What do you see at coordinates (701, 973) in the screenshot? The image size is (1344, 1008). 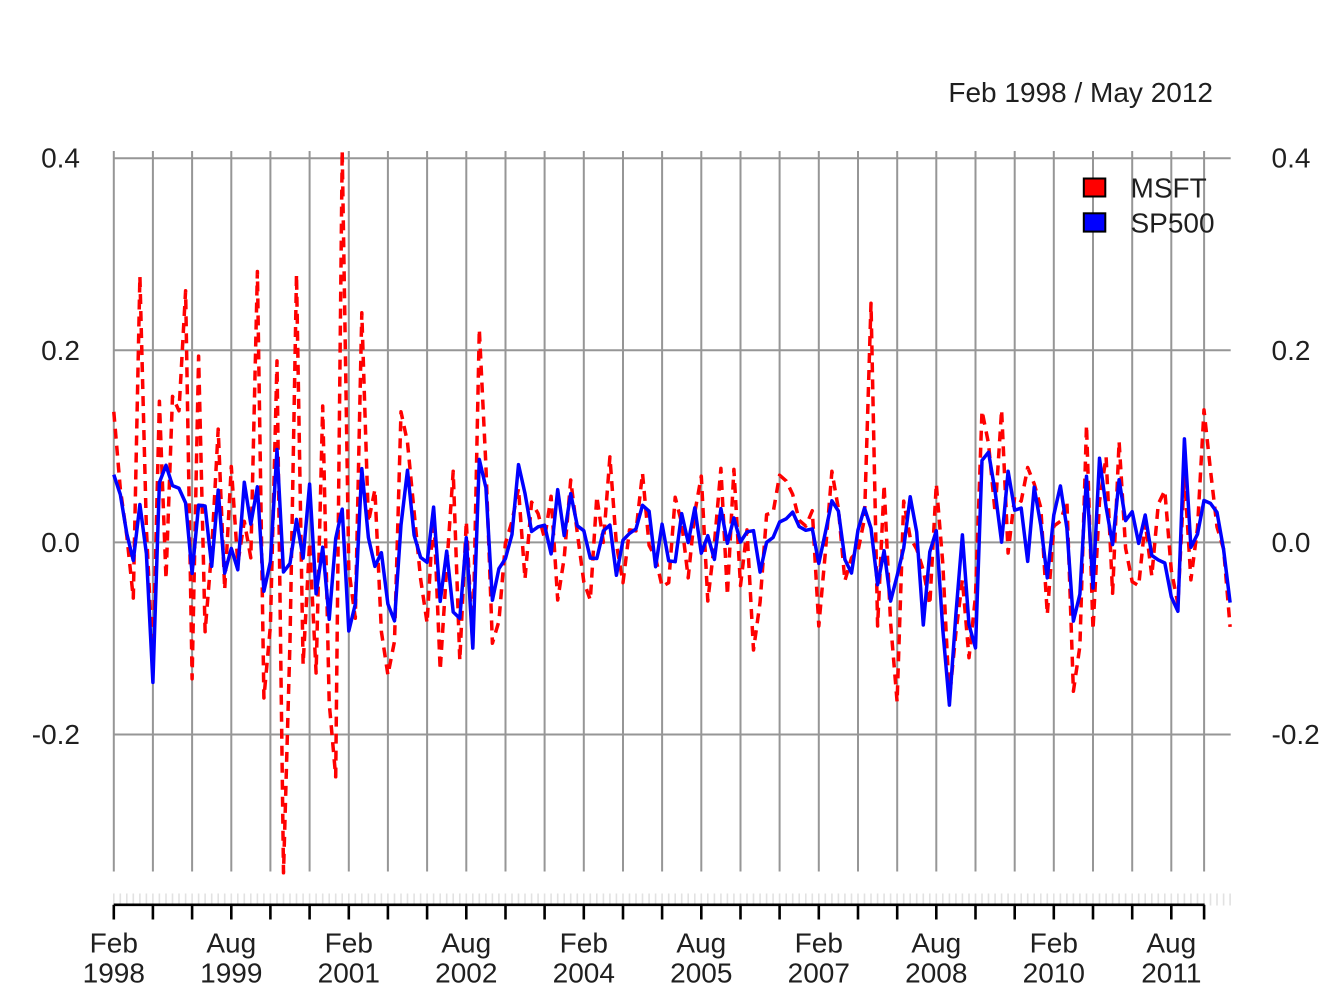 I see `svg-text: 2005` at bounding box center [701, 973].